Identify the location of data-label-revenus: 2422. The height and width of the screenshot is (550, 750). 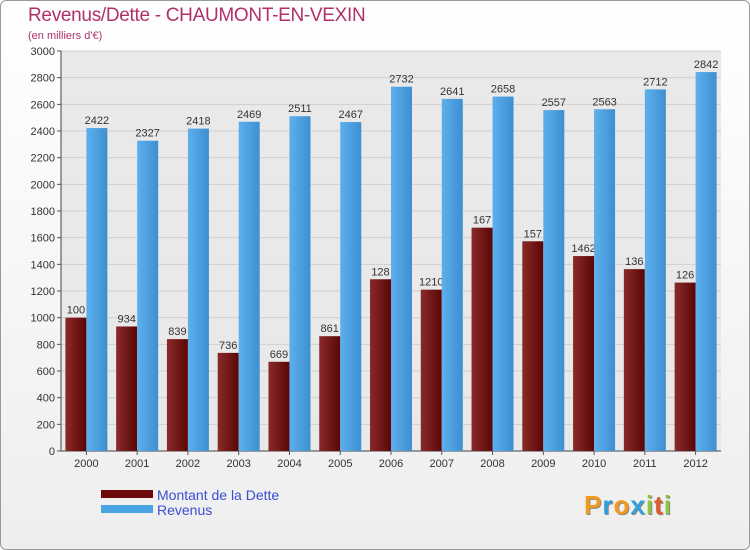
(97, 121).